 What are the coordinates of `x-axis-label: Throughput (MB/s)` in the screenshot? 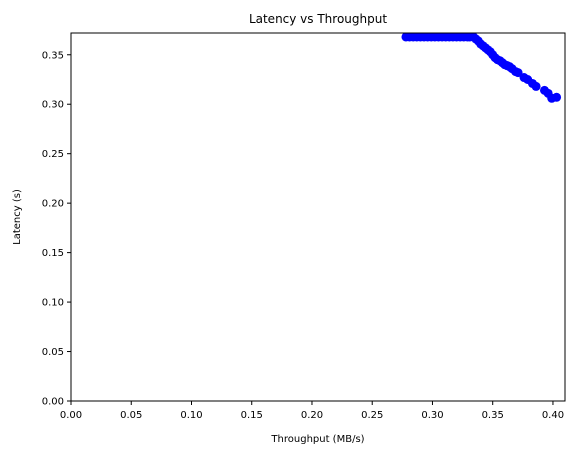 It's located at (317, 439).